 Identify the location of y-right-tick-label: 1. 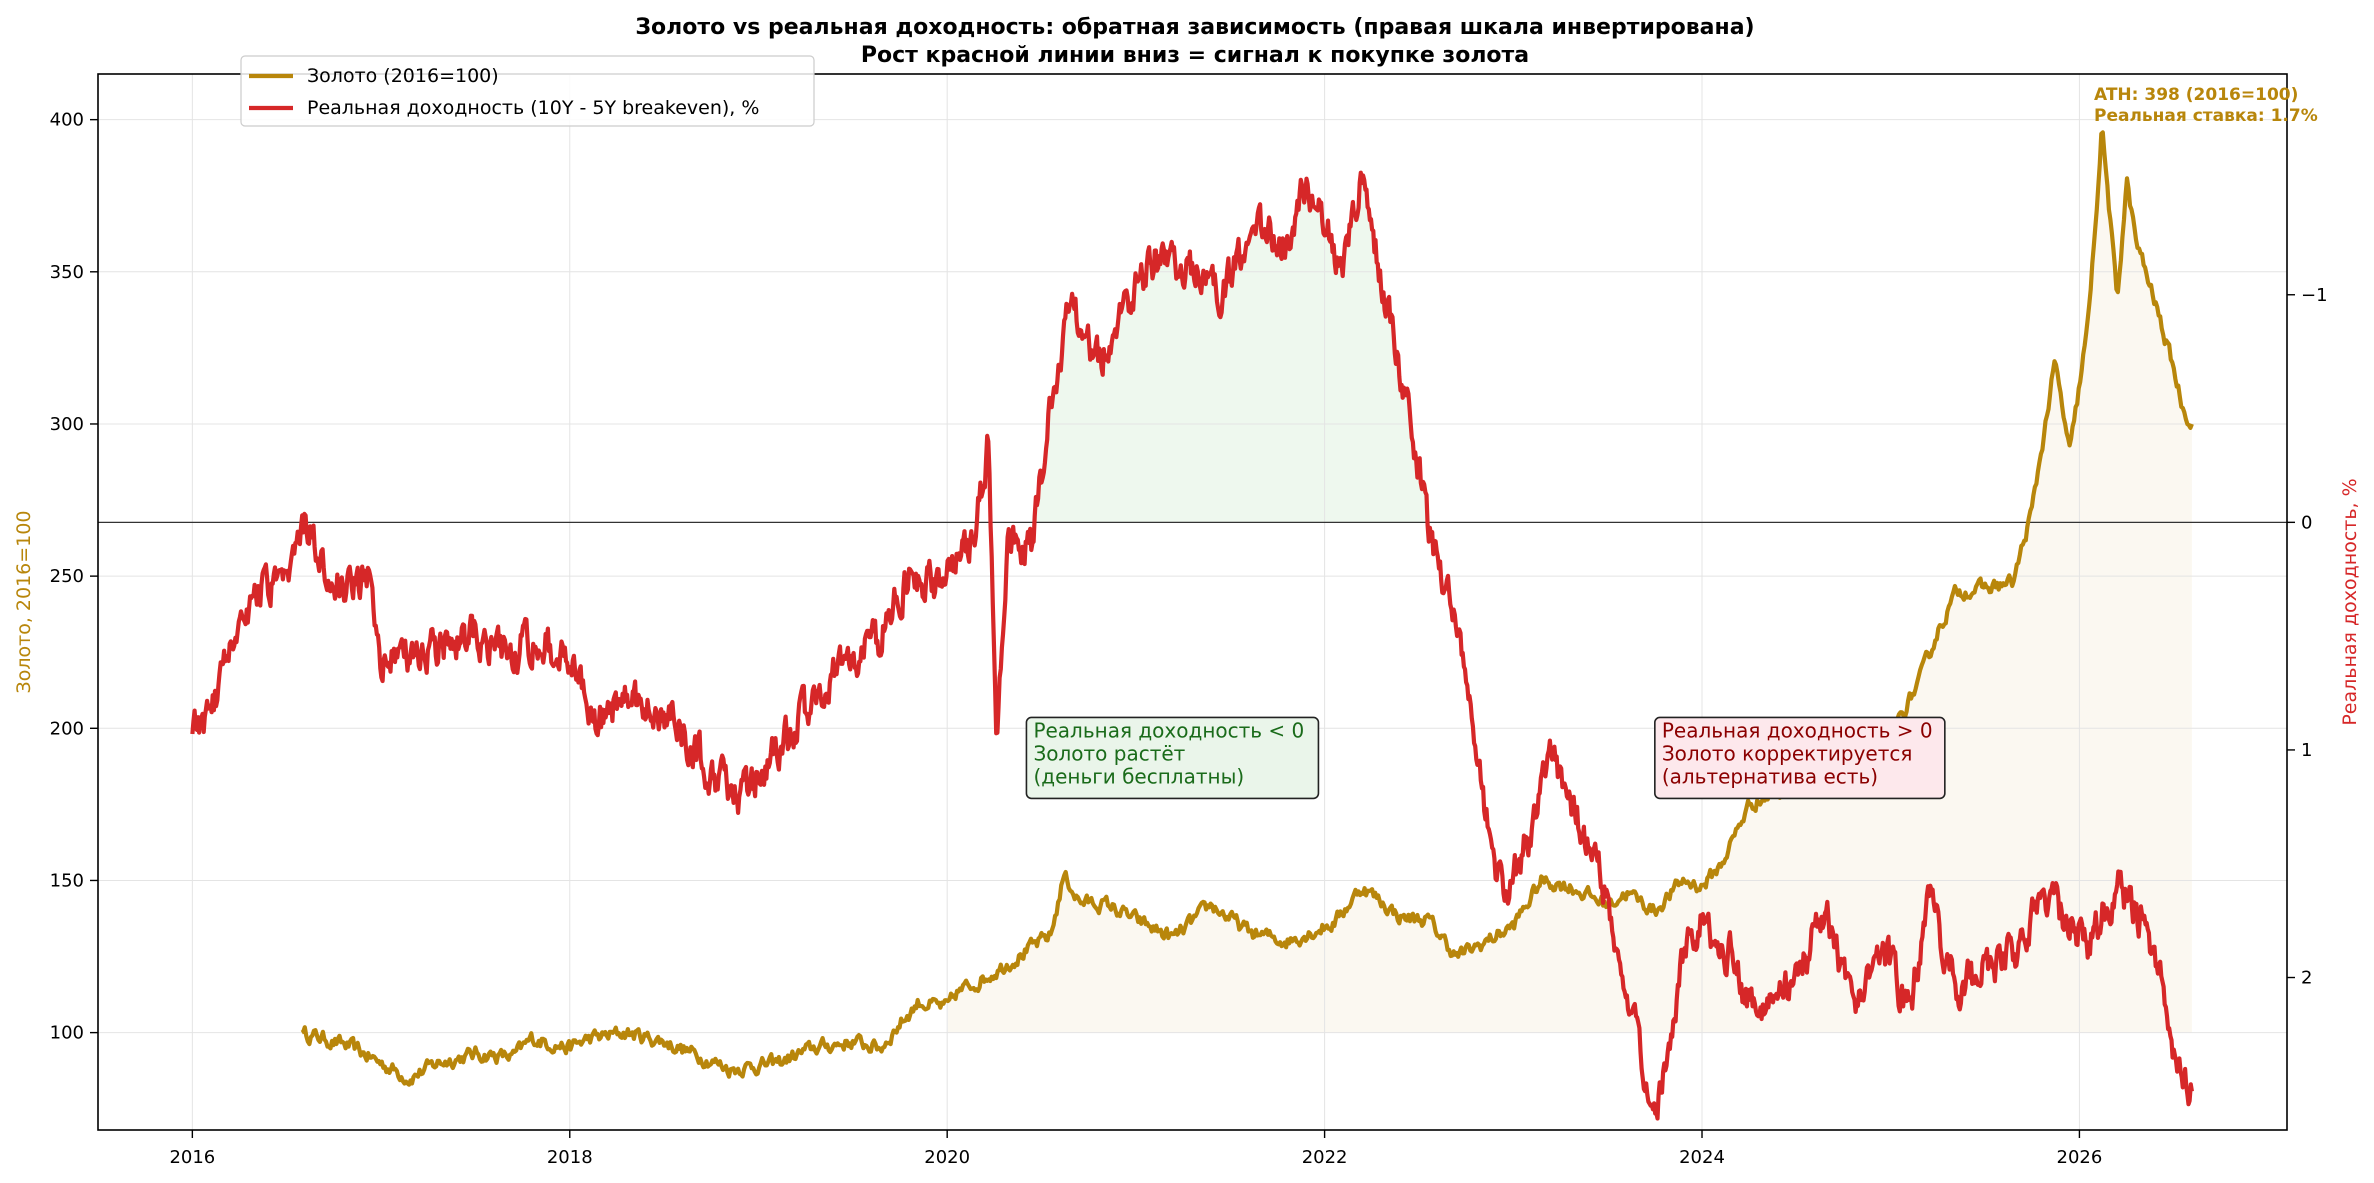
(2306, 750).